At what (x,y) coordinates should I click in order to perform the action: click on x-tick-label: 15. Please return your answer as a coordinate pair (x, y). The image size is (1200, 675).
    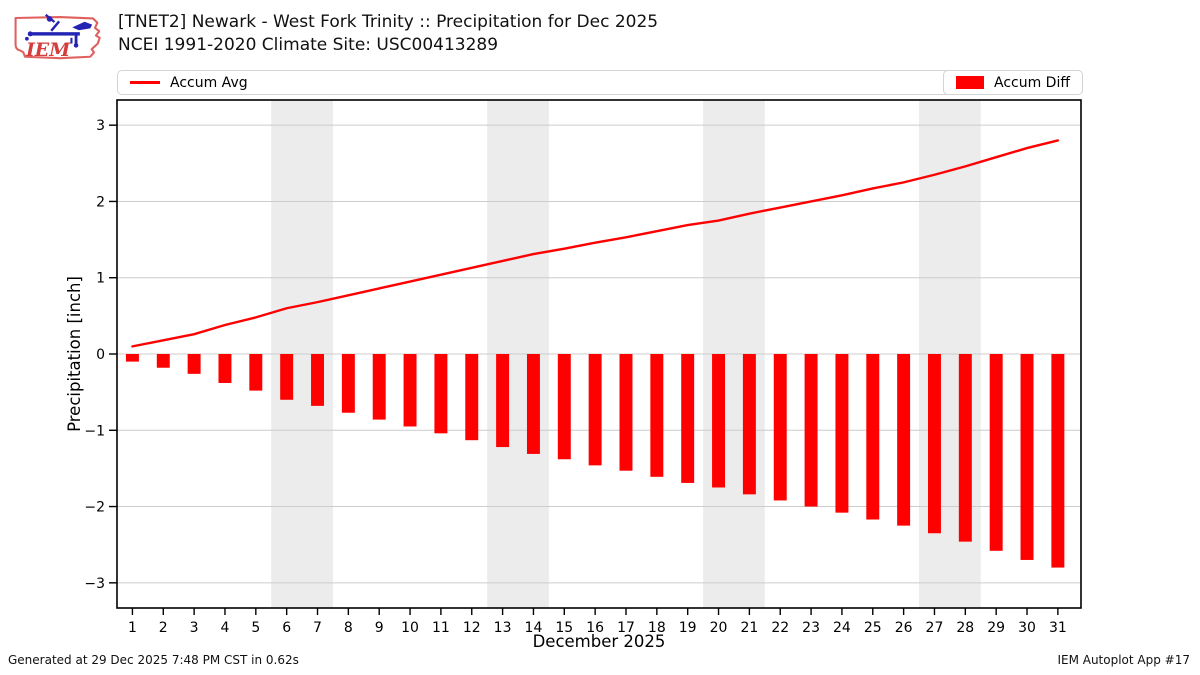
    Looking at the image, I should click on (564, 628).